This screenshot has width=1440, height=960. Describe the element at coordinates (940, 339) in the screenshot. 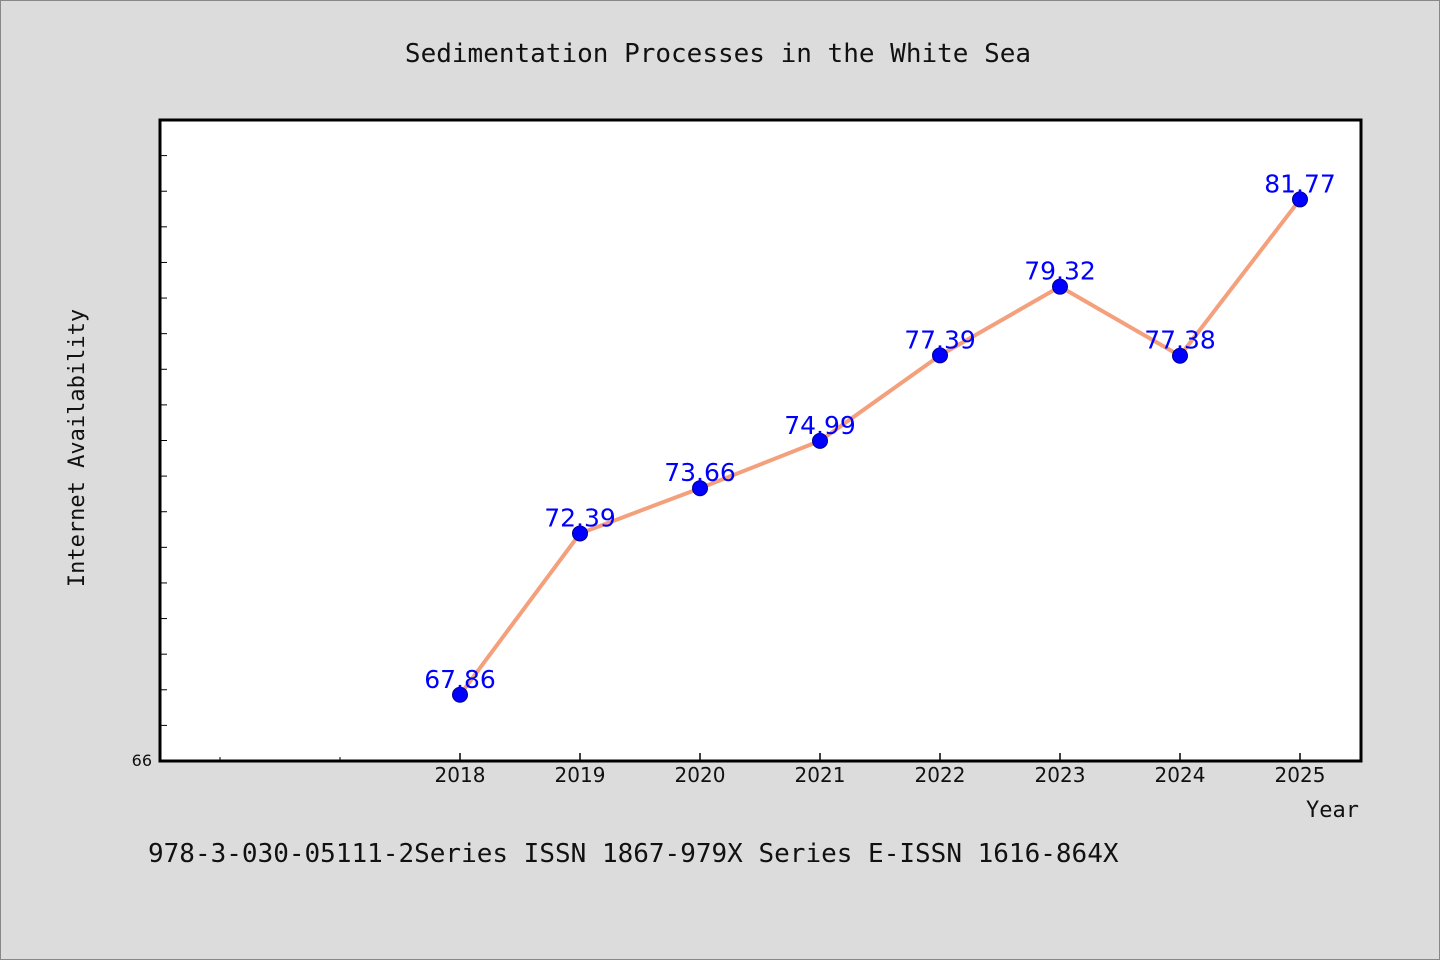

I see `data-label: 77.39` at that location.